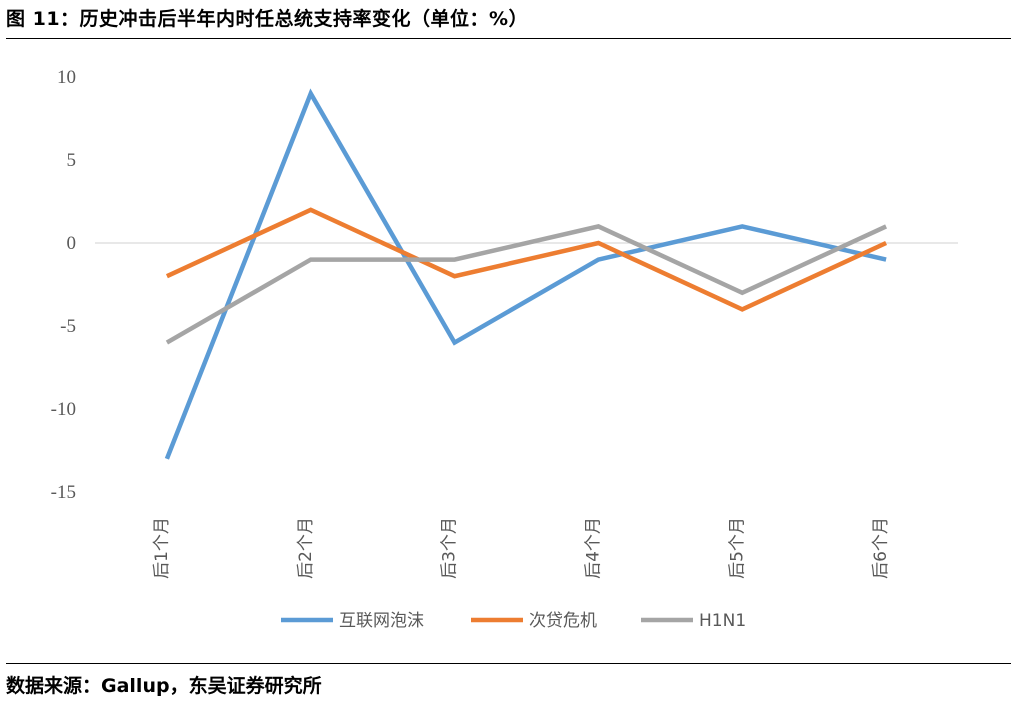  I want to click on y-tick-label: 5, so click(72, 160).